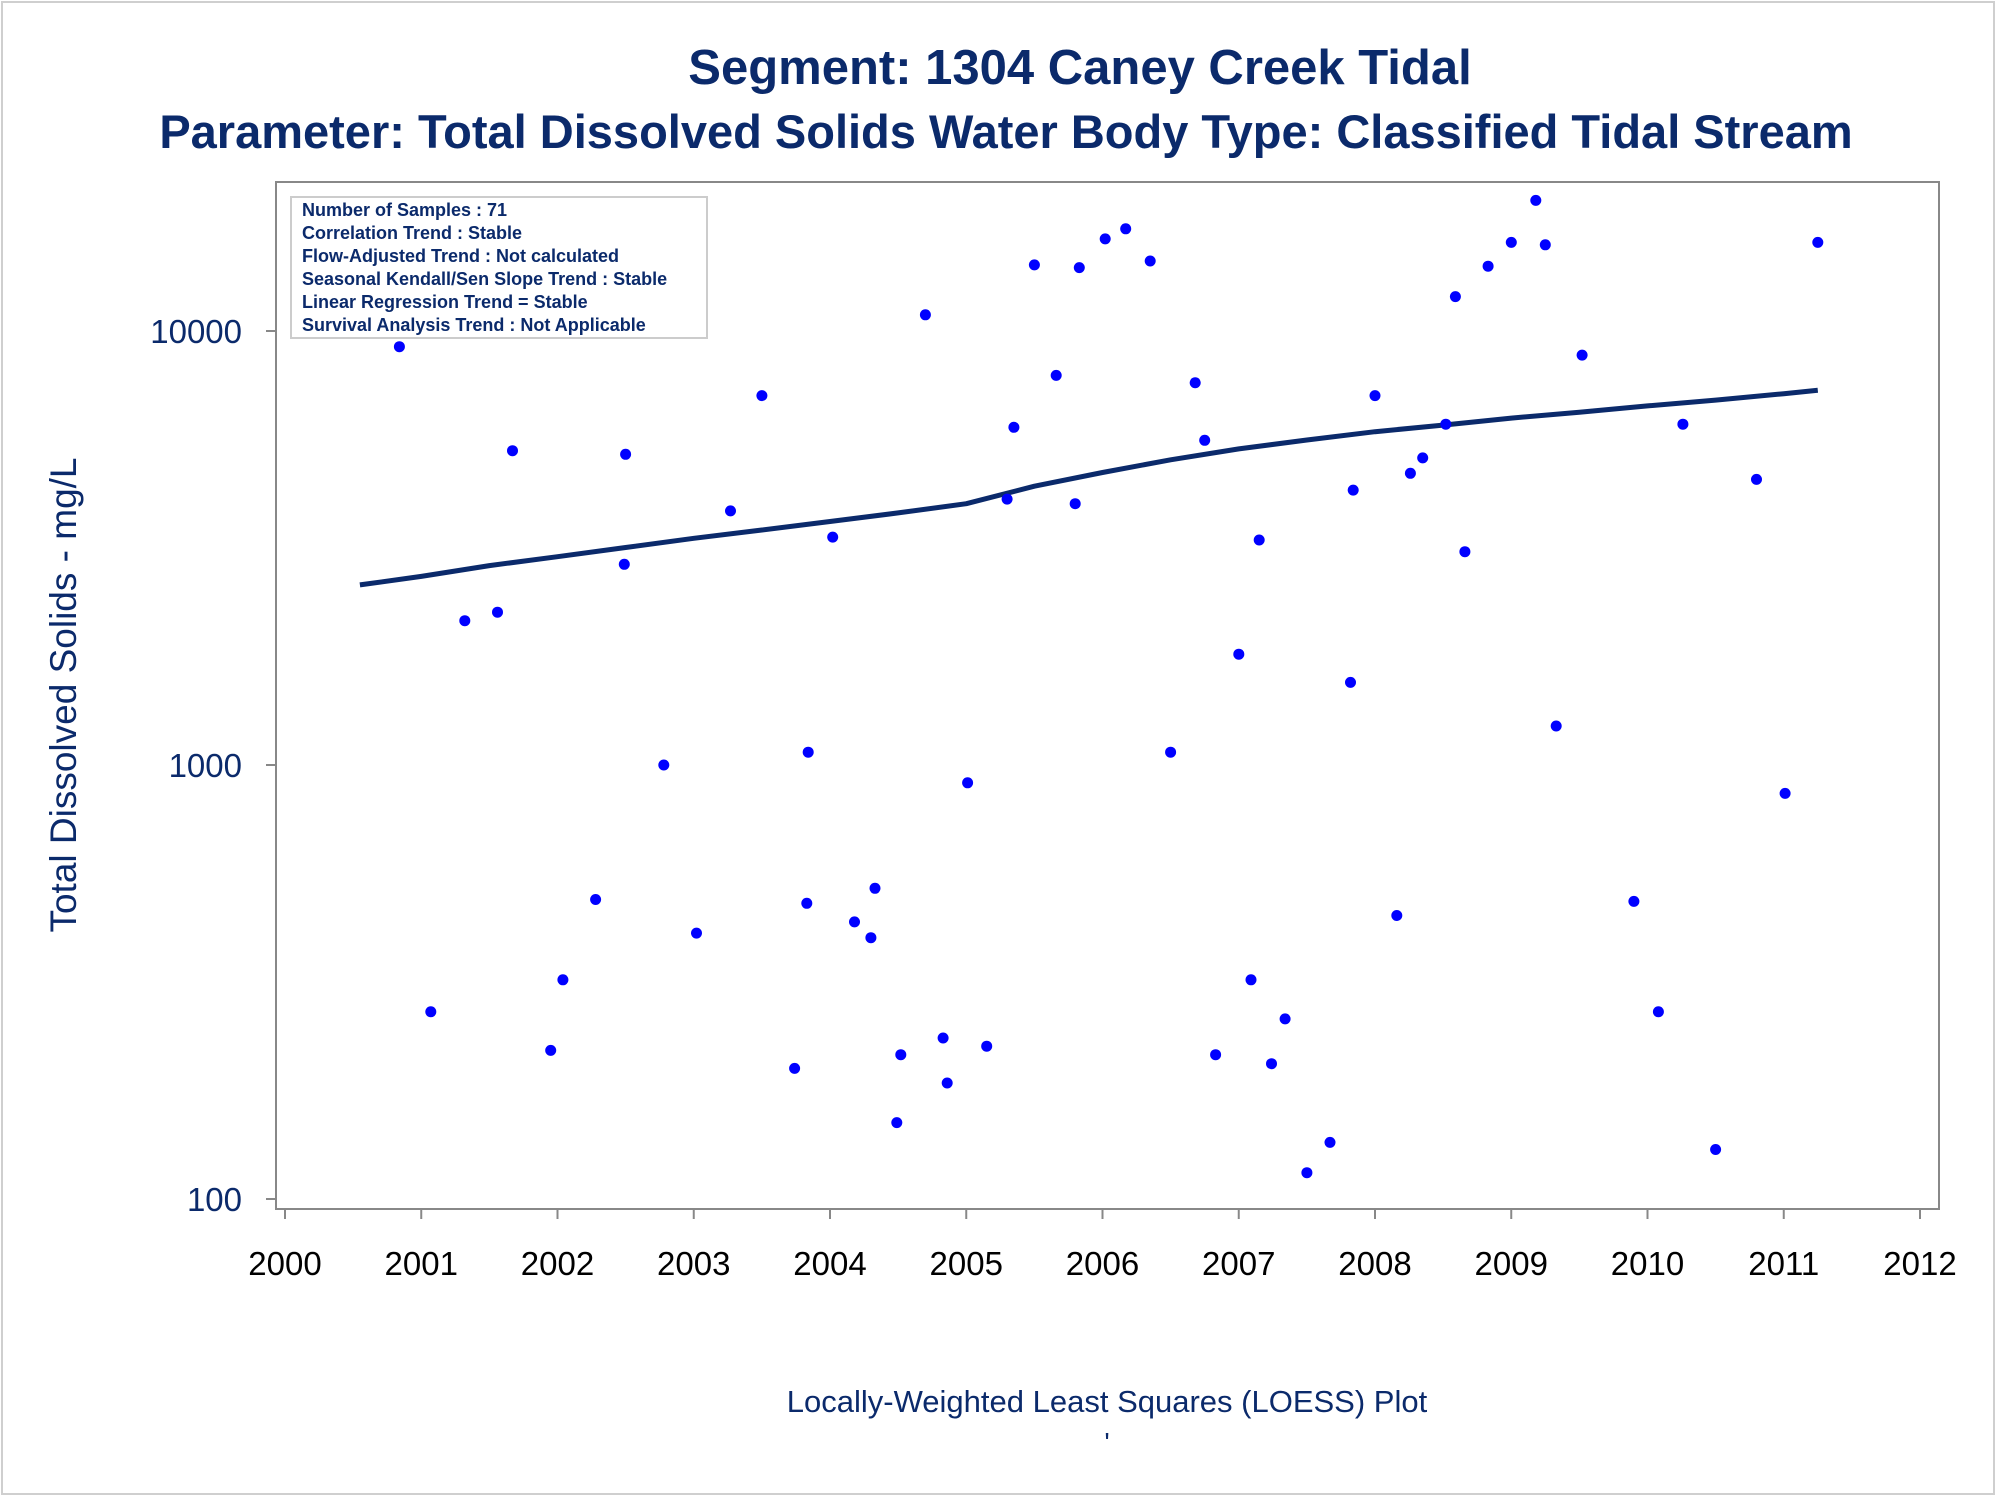 The image size is (2000, 1500). I want to click on footer-mark: ', so click(1106, 1442).